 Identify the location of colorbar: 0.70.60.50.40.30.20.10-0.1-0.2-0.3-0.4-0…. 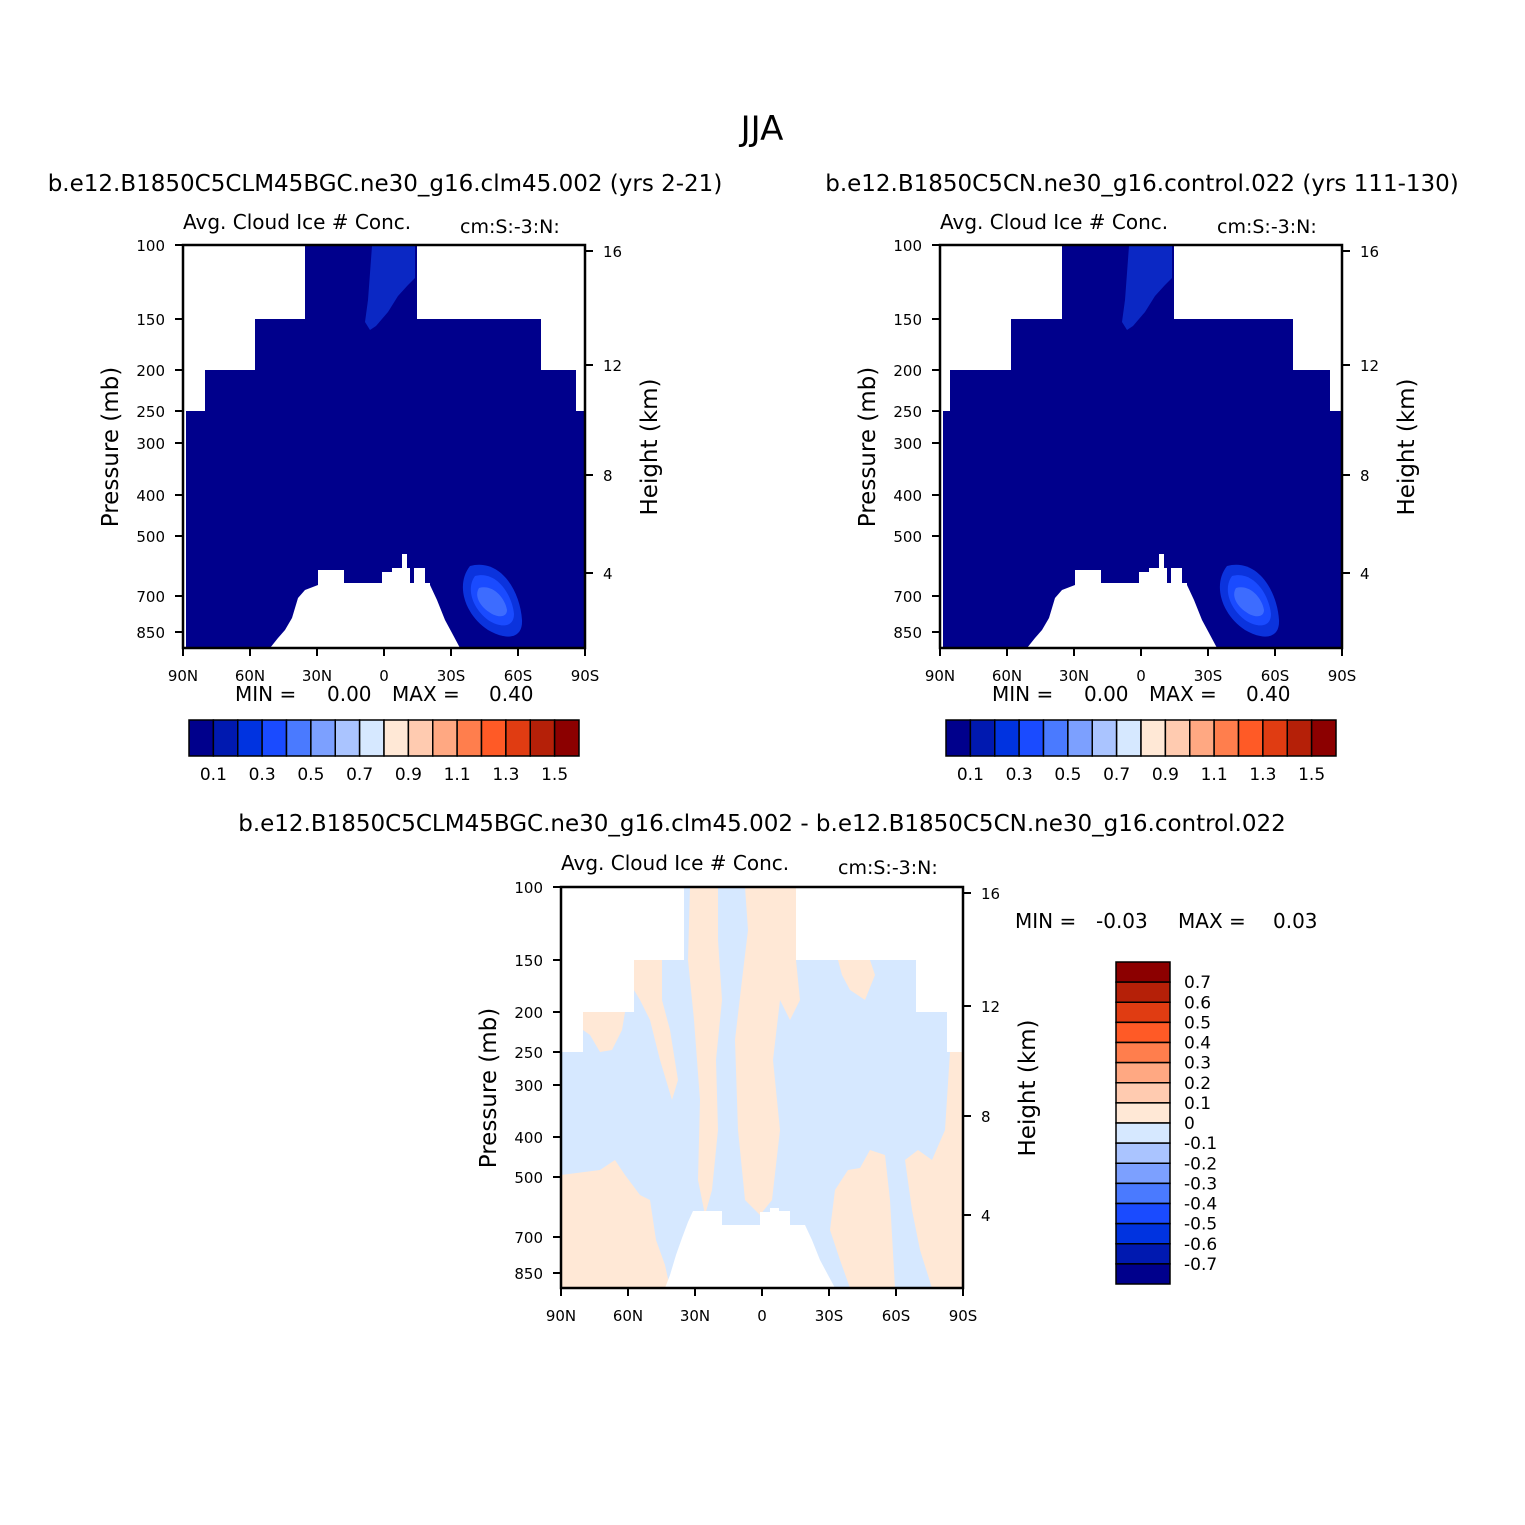
(1166, 1123).